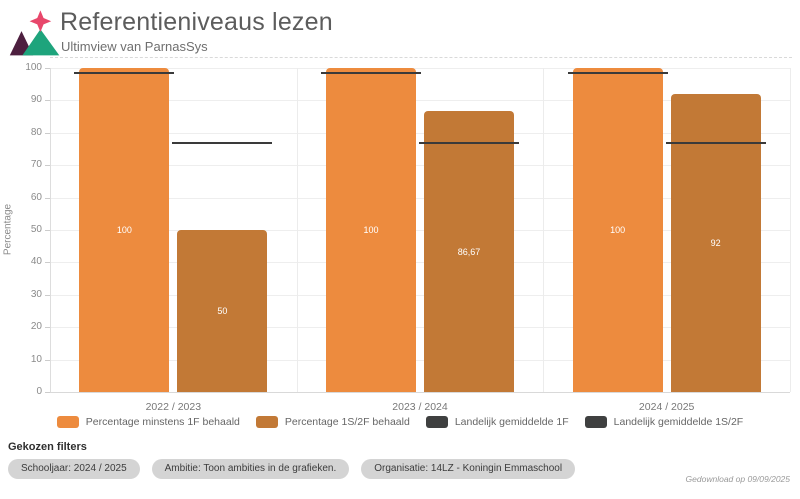  What do you see at coordinates (34, 33) in the screenshot?
I see `ultimview-logo-icon` at bounding box center [34, 33].